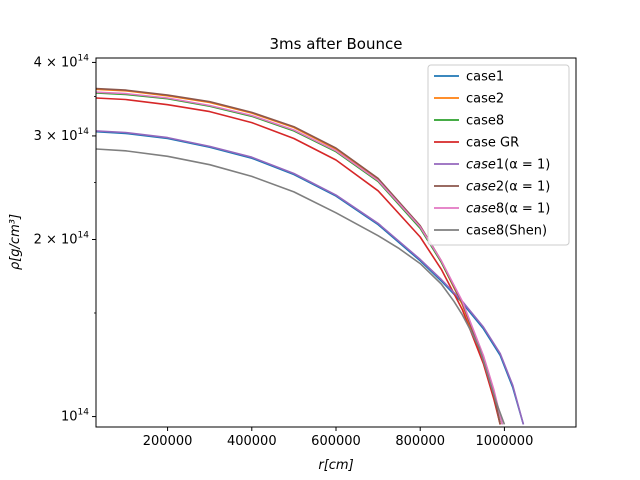 This screenshot has width=640, height=480. Describe the element at coordinates (508, 187) in the screenshot. I see `legend-entry: case2(α = 1)` at that location.